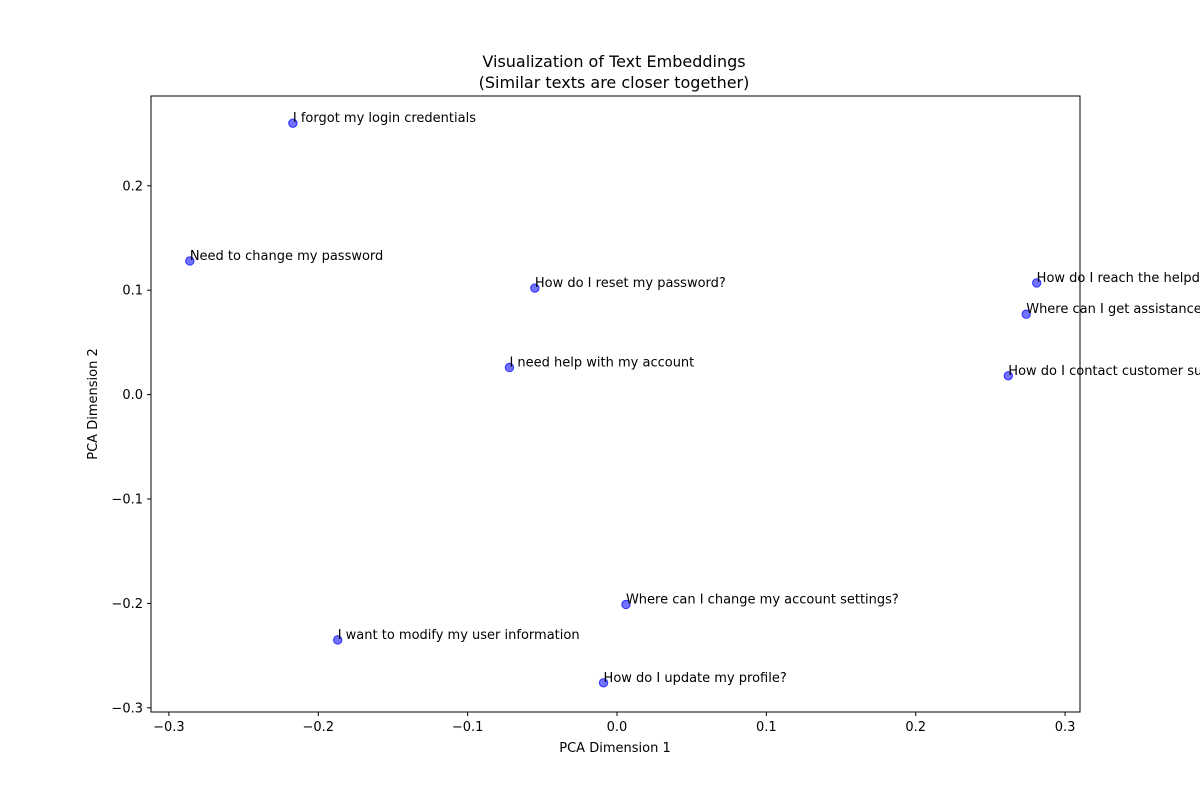 This screenshot has width=1200, height=804. Describe the element at coordinates (132, 186) in the screenshot. I see `y-tick-label: 0.2` at that location.